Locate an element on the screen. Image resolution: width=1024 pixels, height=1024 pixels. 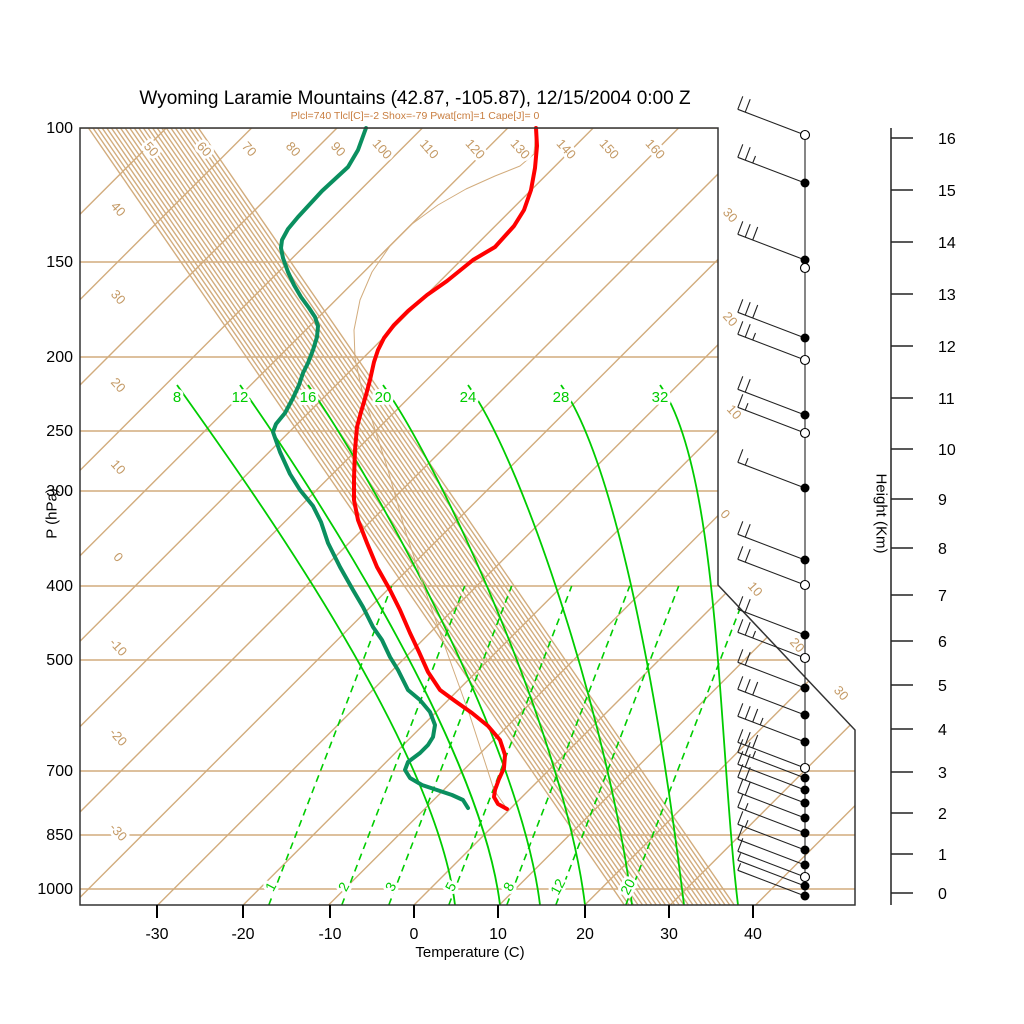
svg-text: 160 is located at coordinates (656, 149).